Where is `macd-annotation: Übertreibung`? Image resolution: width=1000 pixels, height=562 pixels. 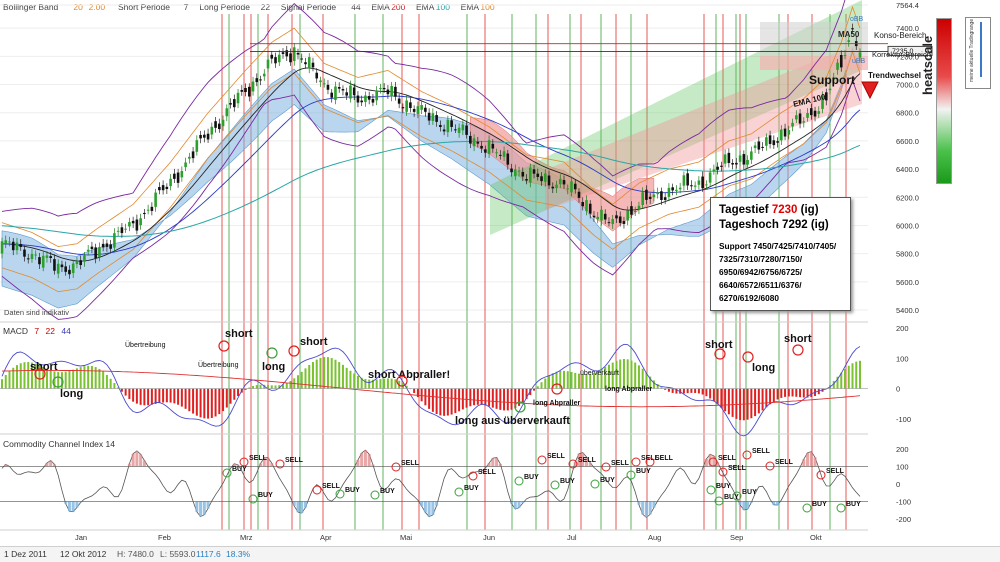 macd-annotation: Übertreibung is located at coordinates (145, 345).